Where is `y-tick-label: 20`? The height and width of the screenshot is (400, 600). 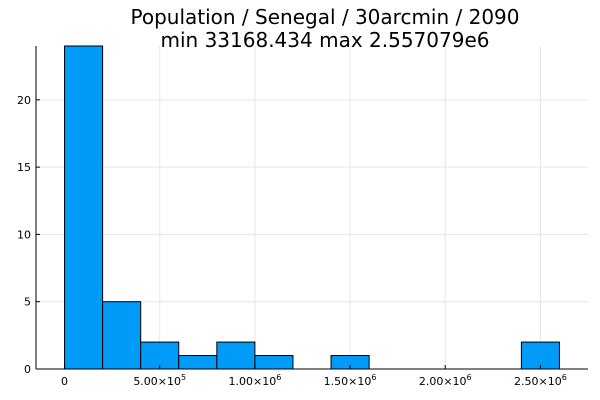
y-tick-label: 20 is located at coordinates (24, 100).